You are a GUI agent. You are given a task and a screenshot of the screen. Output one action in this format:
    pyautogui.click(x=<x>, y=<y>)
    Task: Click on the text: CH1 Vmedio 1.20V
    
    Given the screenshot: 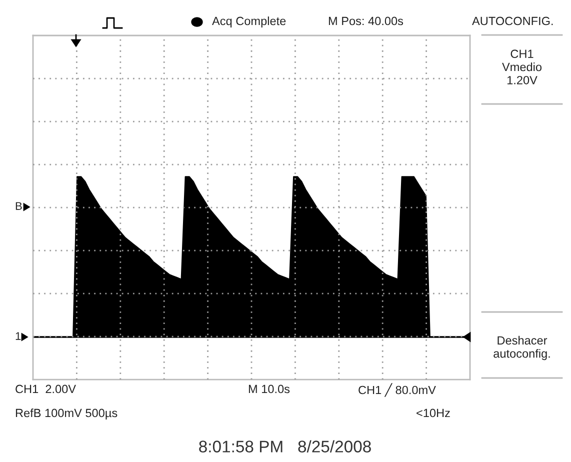 What is the action you would take?
    pyautogui.click(x=522, y=67)
    